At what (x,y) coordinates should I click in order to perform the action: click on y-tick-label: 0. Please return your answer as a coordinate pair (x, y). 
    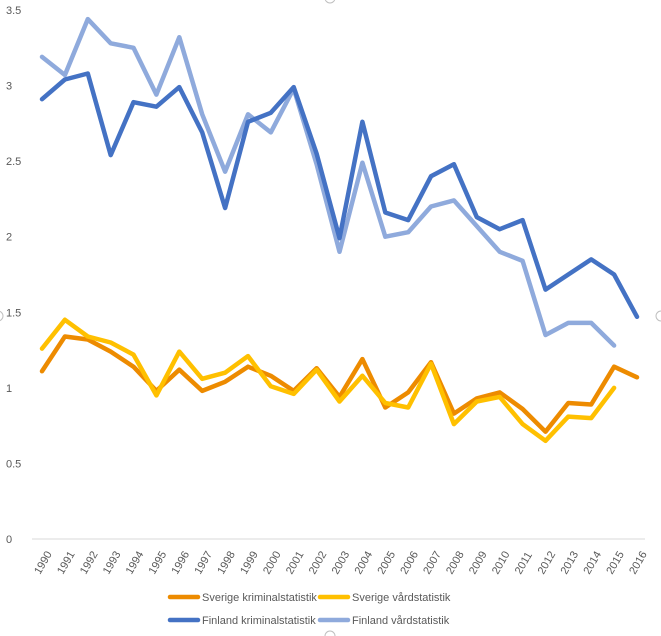
    Looking at the image, I should click on (9, 540).